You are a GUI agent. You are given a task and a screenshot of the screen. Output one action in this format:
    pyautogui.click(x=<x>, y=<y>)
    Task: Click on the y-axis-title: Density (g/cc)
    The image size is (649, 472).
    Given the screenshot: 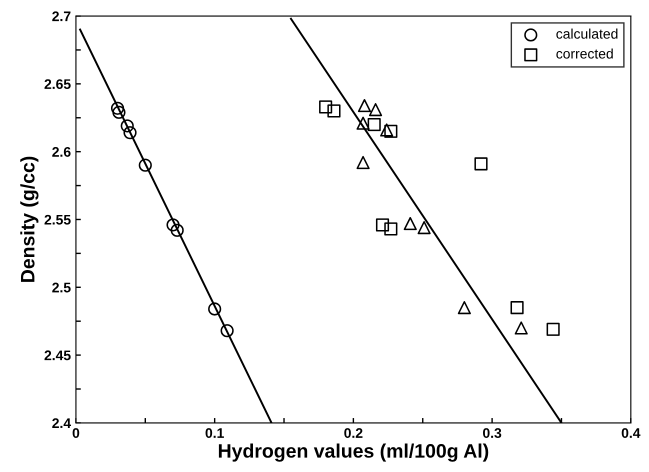 What is the action you would take?
    pyautogui.click(x=29, y=219)
    